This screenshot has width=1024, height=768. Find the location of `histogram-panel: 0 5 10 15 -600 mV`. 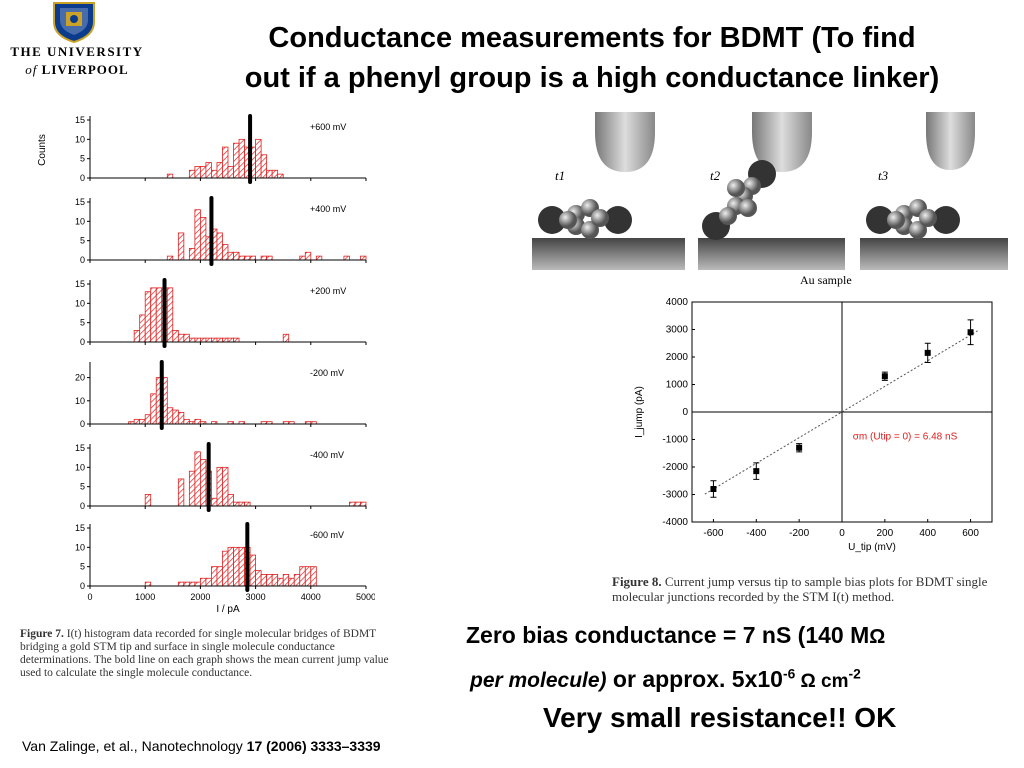

histogram-panel: 0 5 10 15 -600 mV is located at coordinates (221, 557).